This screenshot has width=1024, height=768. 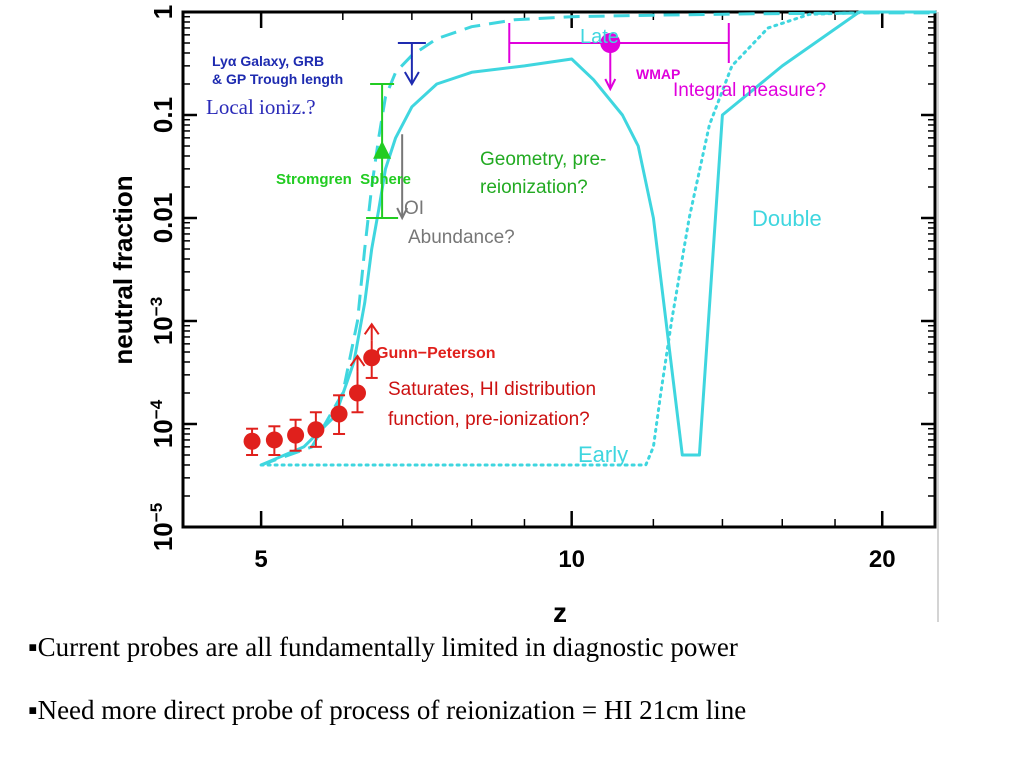 What do you see at coordinates (543, 159) in the screenshot?
I see `geometry-label-line1: Geometry, pre-` at bounding box center [543, 159].